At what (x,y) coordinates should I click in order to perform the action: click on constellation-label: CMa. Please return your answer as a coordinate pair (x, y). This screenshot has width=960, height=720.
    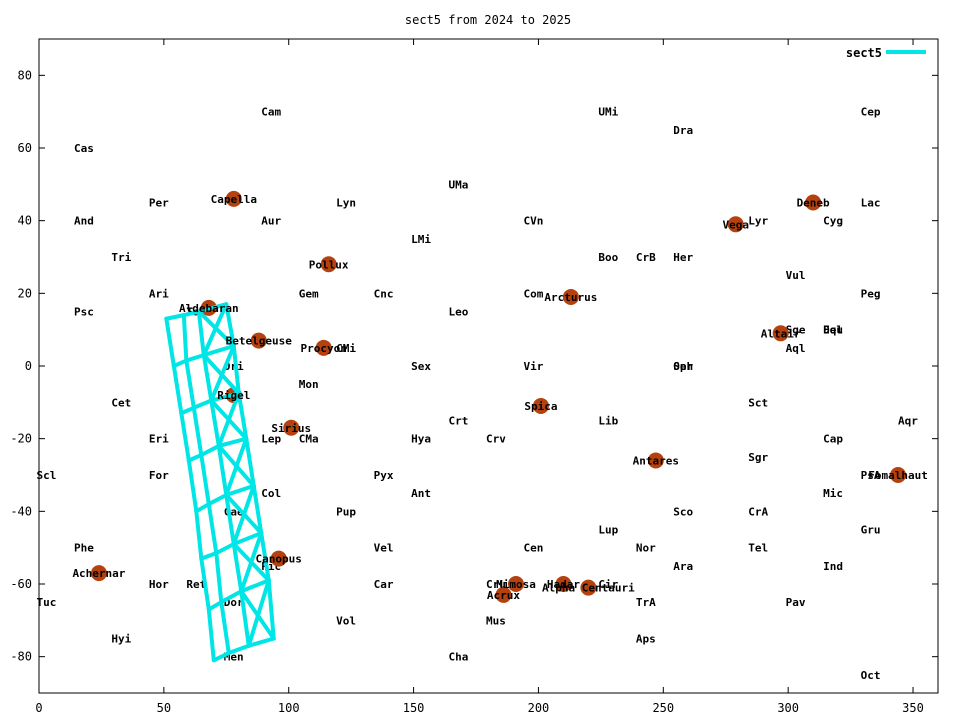
    Looking at the image, I should click on (309, 439).